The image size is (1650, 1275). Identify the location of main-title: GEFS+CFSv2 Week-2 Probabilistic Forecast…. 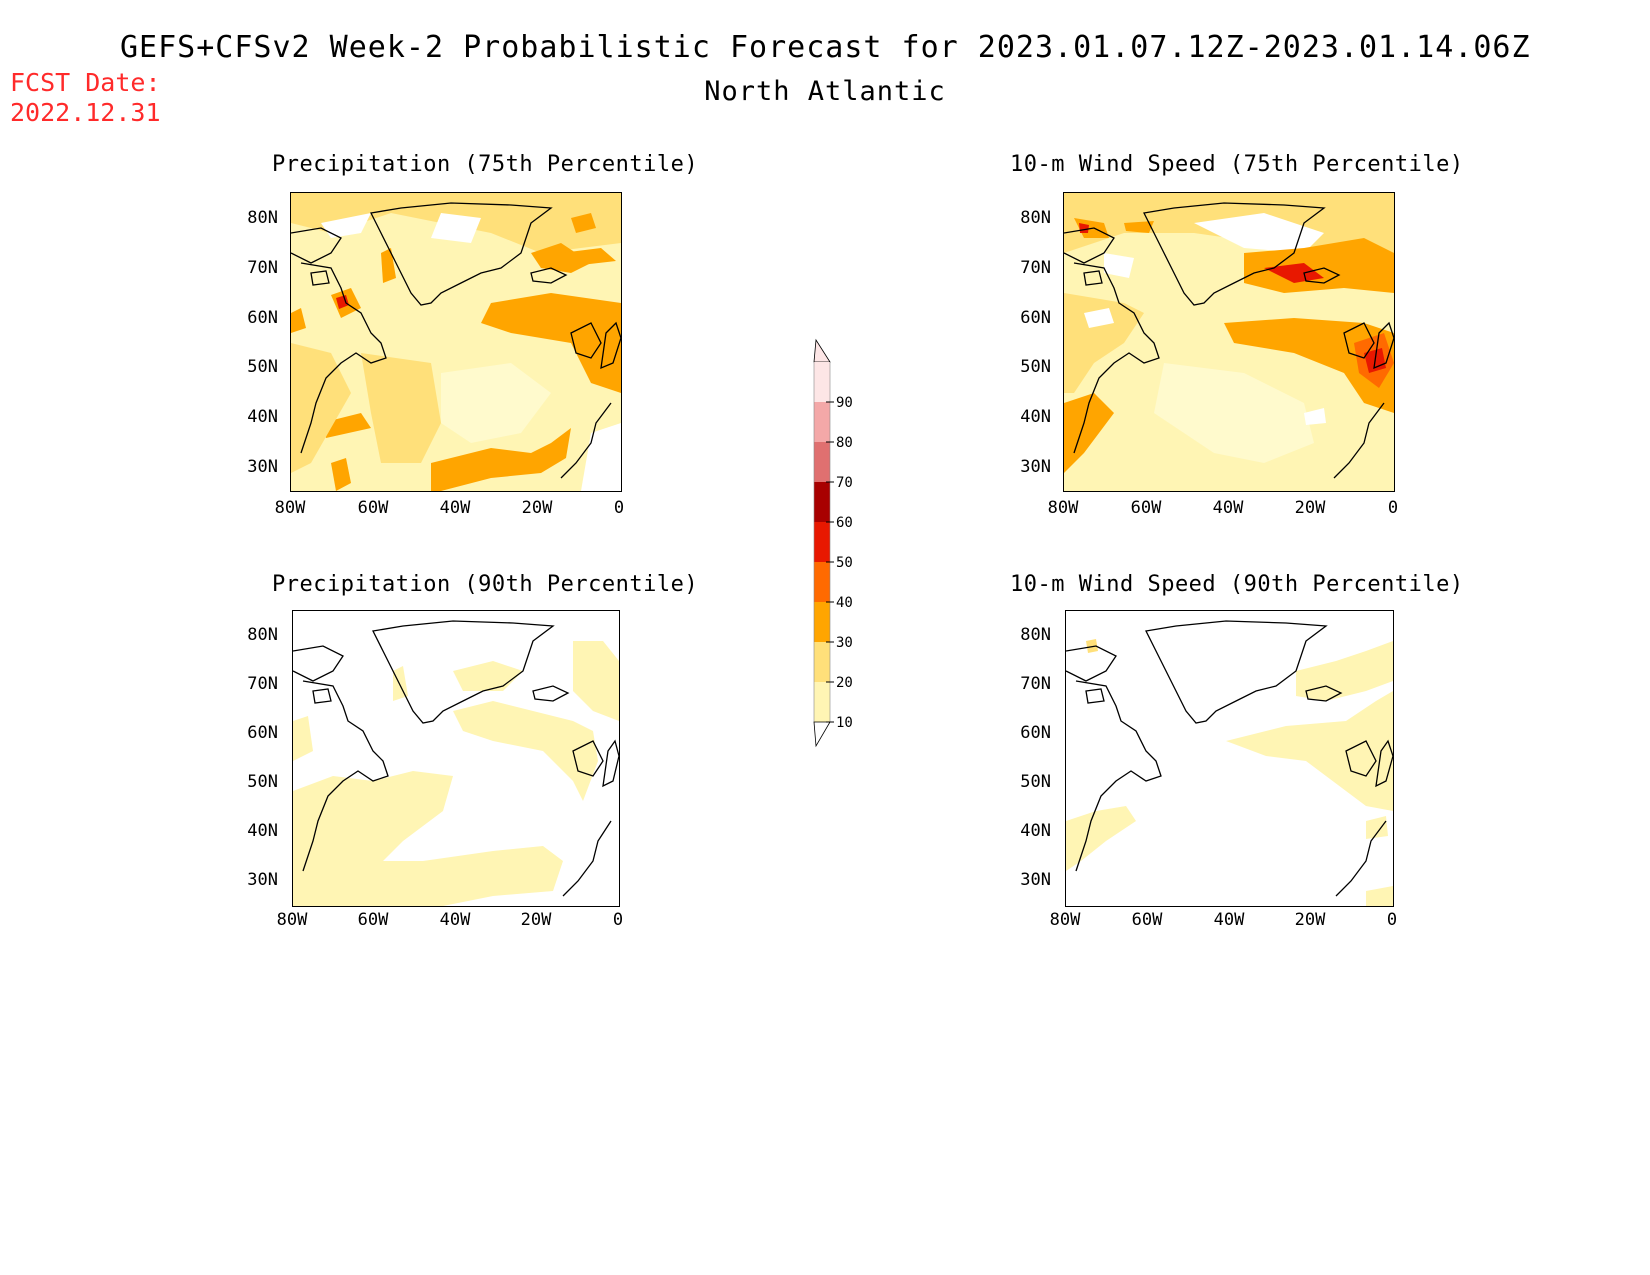
(825, 47).